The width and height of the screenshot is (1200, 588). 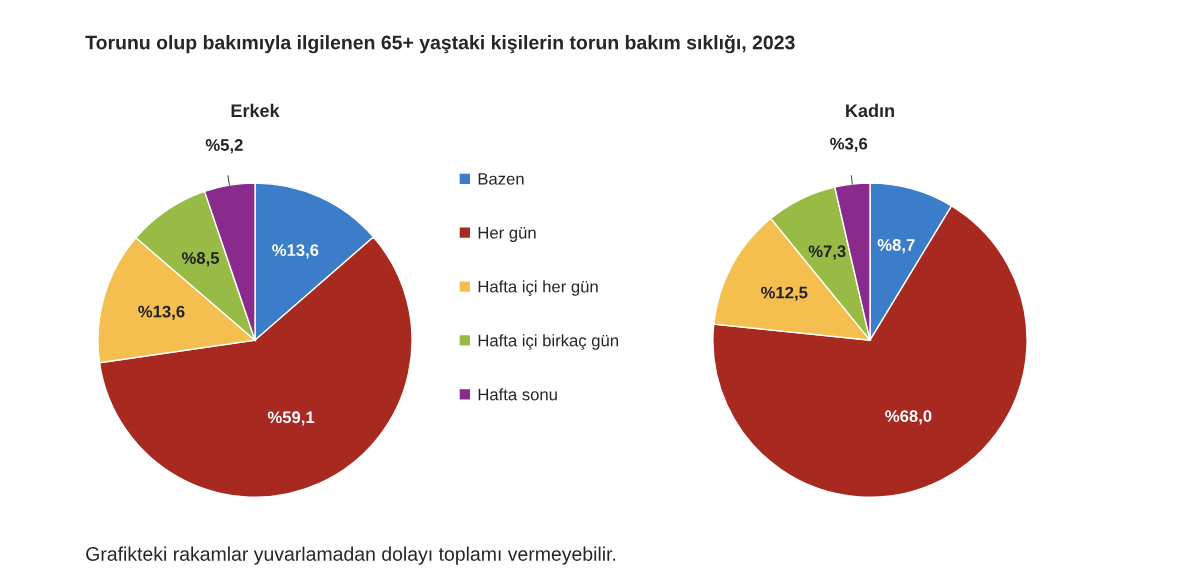 I want to click on data-label: %68,0, so click(x=908, y=417).